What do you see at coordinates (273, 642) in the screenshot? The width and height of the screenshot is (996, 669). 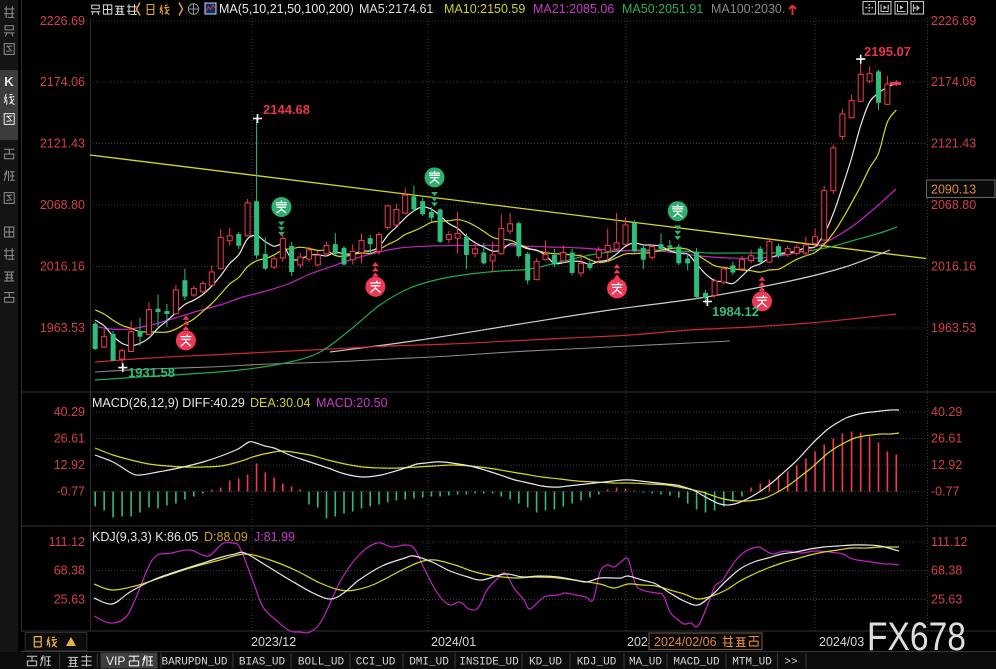 I see `svg-text: 2023/12` at bounding box center [273, 642].